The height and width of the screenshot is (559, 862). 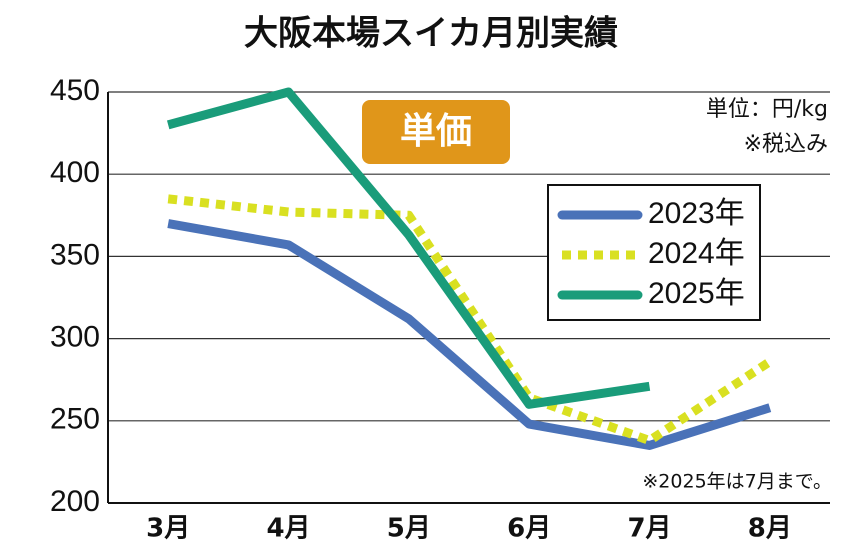 What do you see at coordinates (75, 254) in the screenshot?
I see `y-tick-label: 350` at bounding box center [75, 254].